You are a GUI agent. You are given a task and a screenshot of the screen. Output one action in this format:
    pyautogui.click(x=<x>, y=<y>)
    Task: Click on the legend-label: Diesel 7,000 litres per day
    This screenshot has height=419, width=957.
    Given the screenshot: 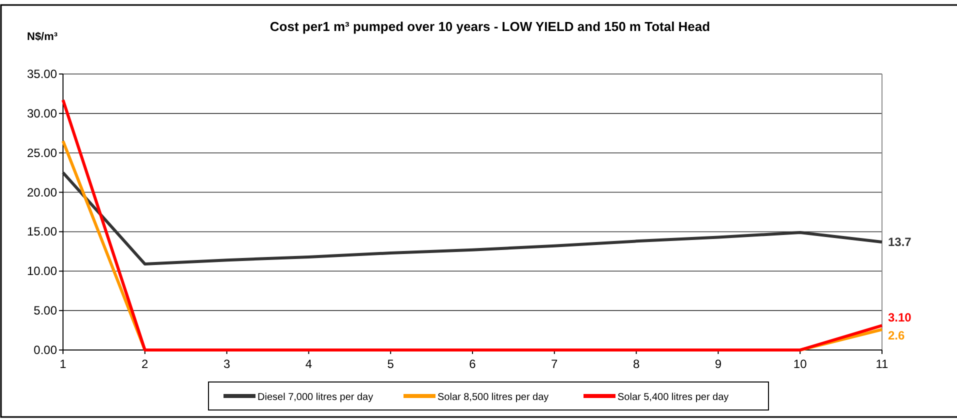 What is the action you would take?
    pyautogui.click(x=316, y=397)
    